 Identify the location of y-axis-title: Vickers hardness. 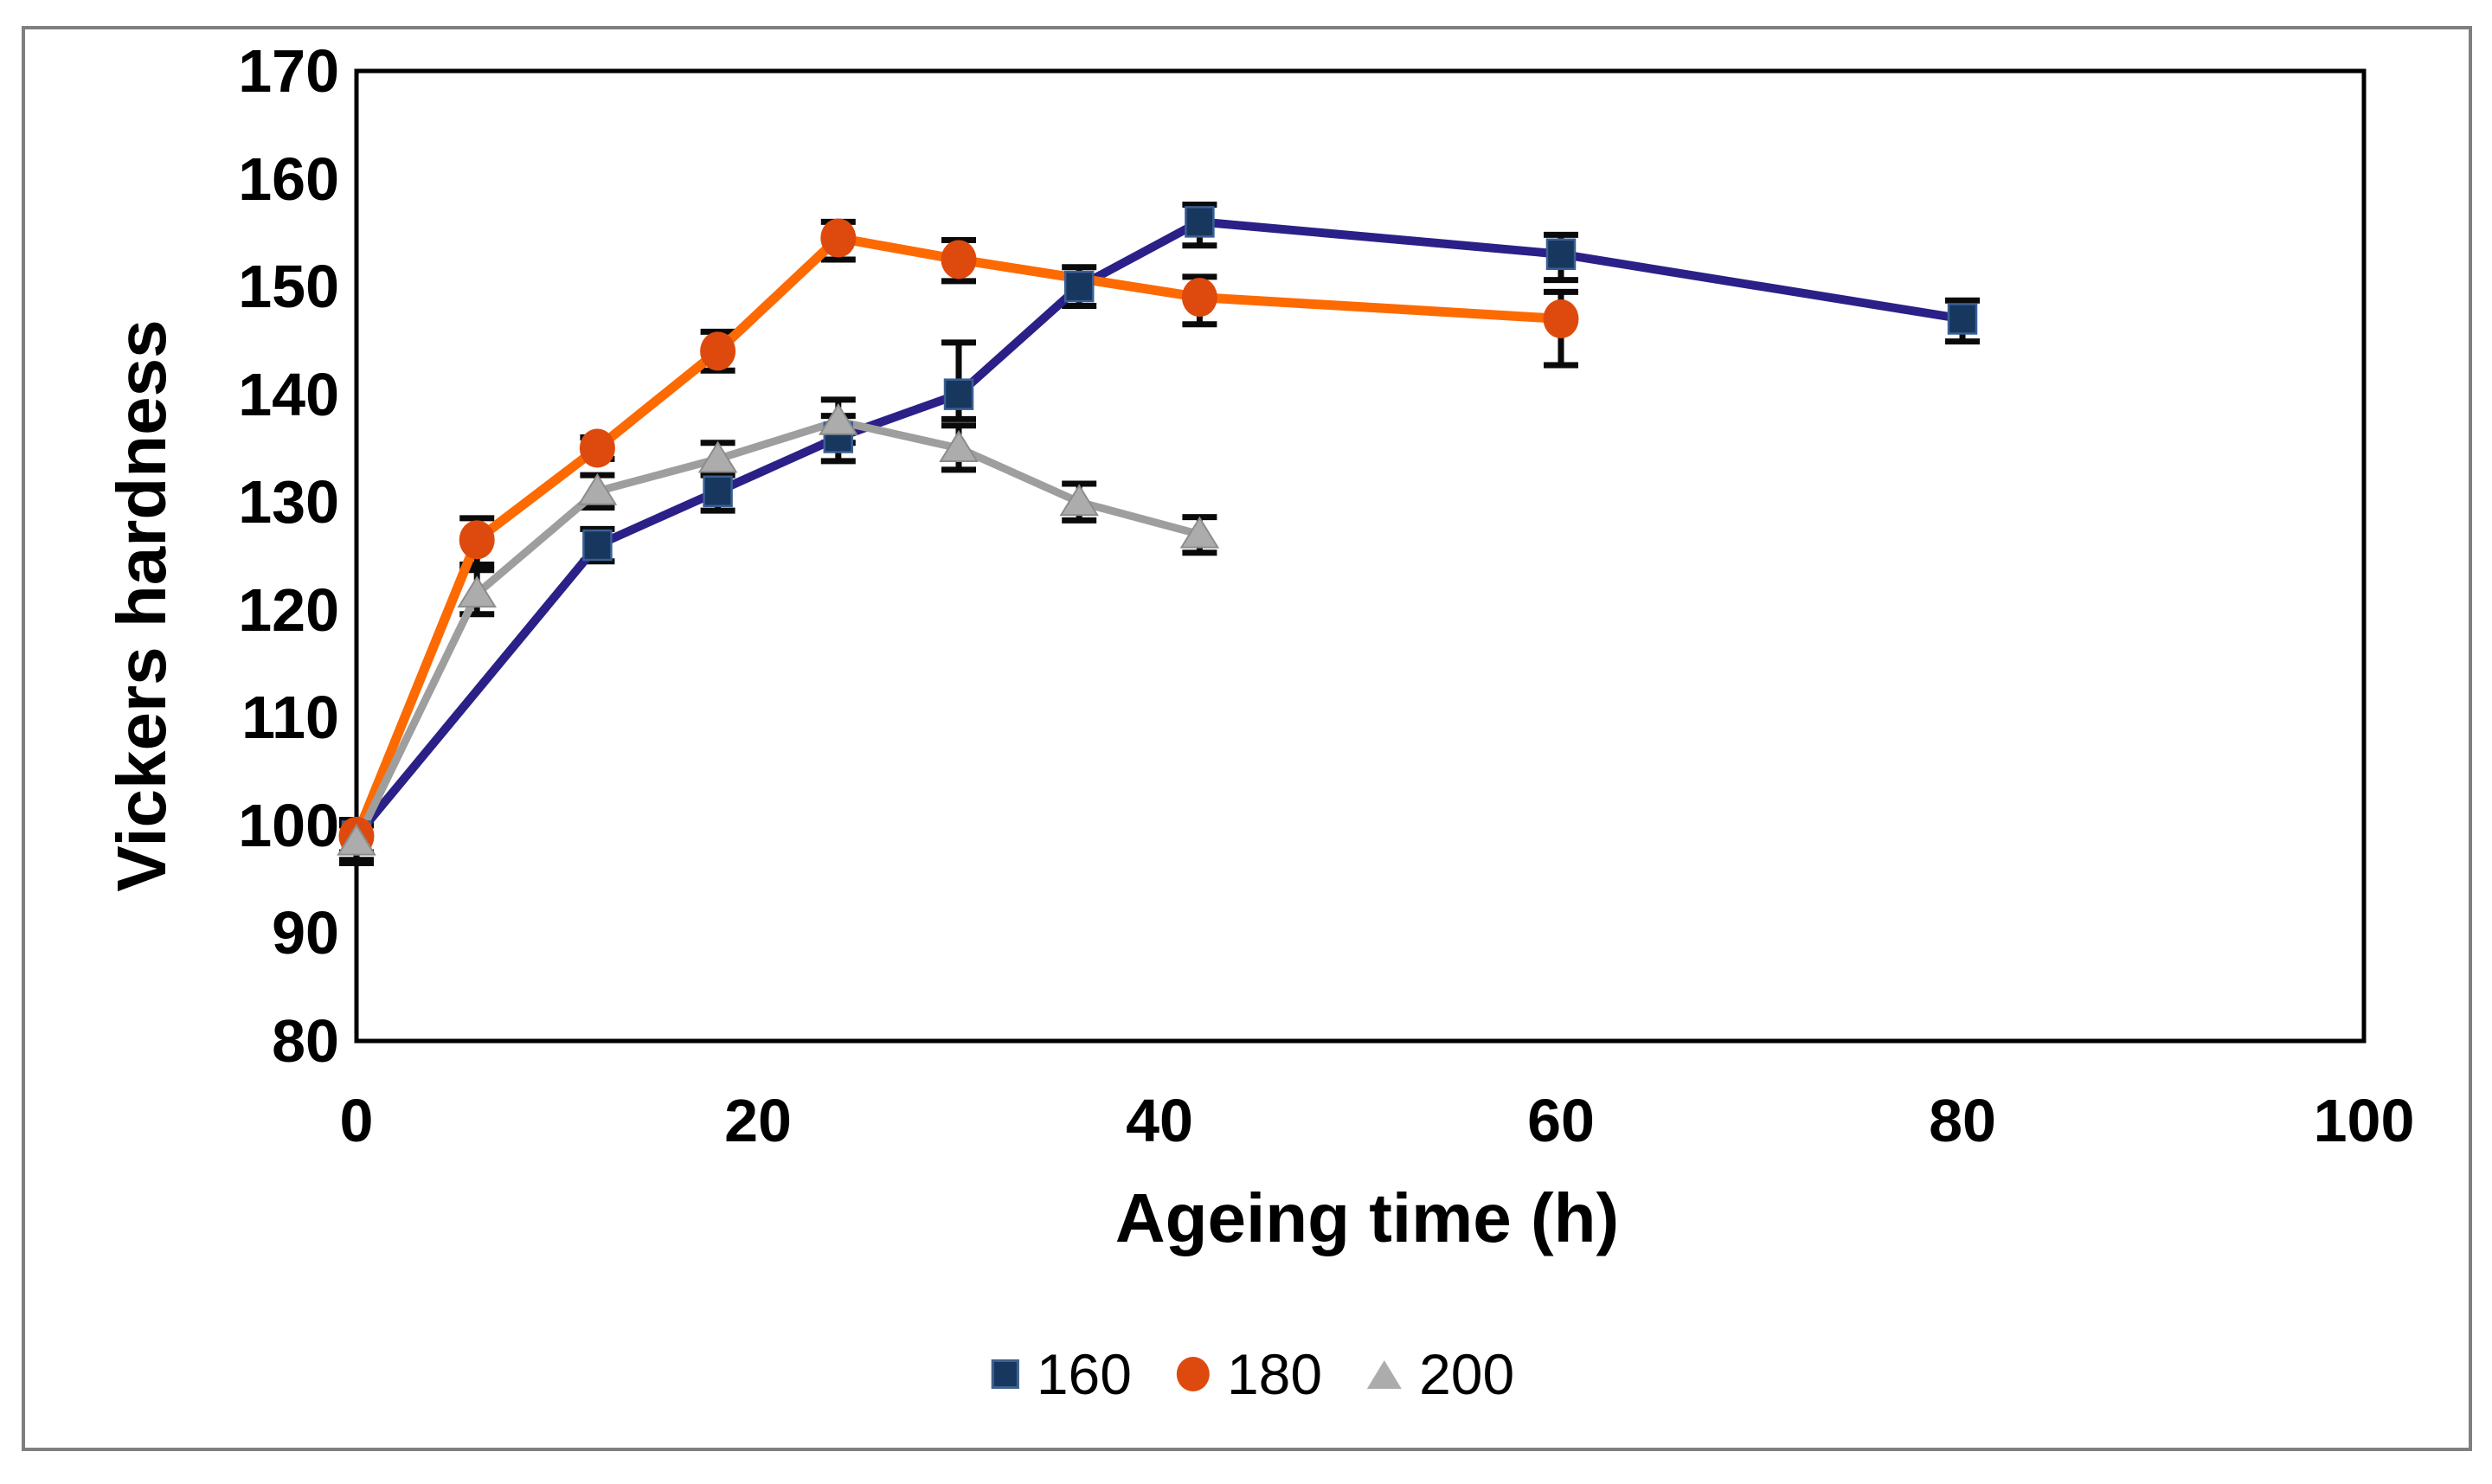
(142, 605).